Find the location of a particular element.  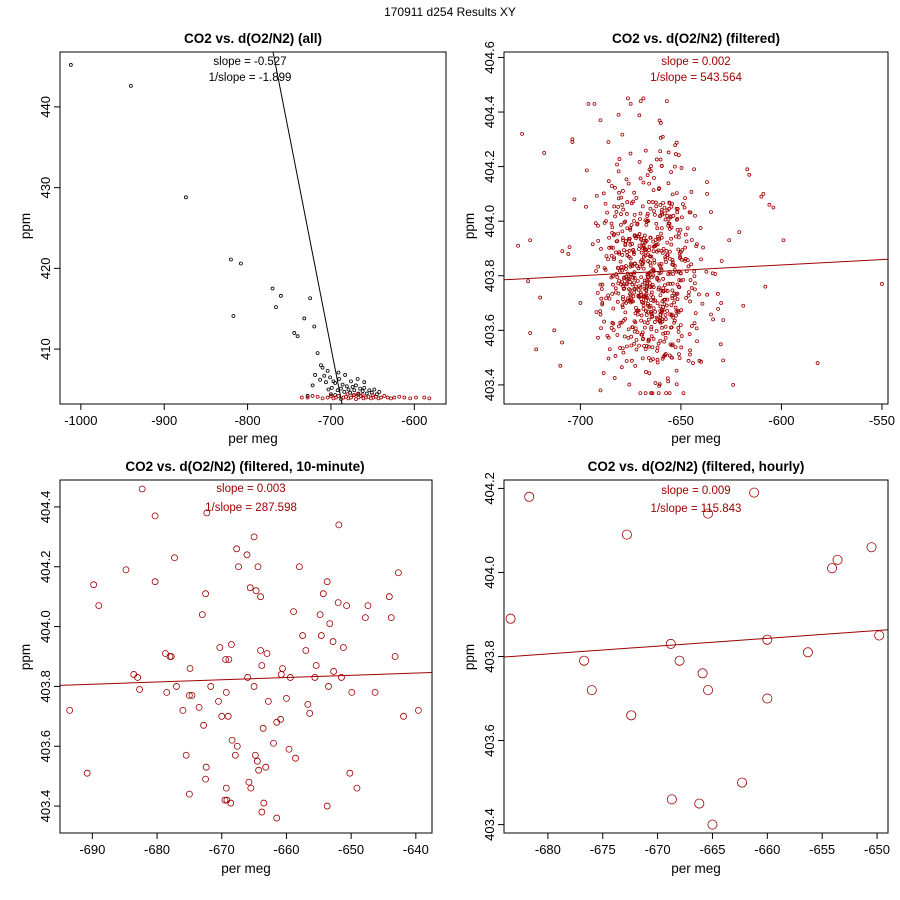

y-tick-label: 404.0 is located at coordinates (489, 221).